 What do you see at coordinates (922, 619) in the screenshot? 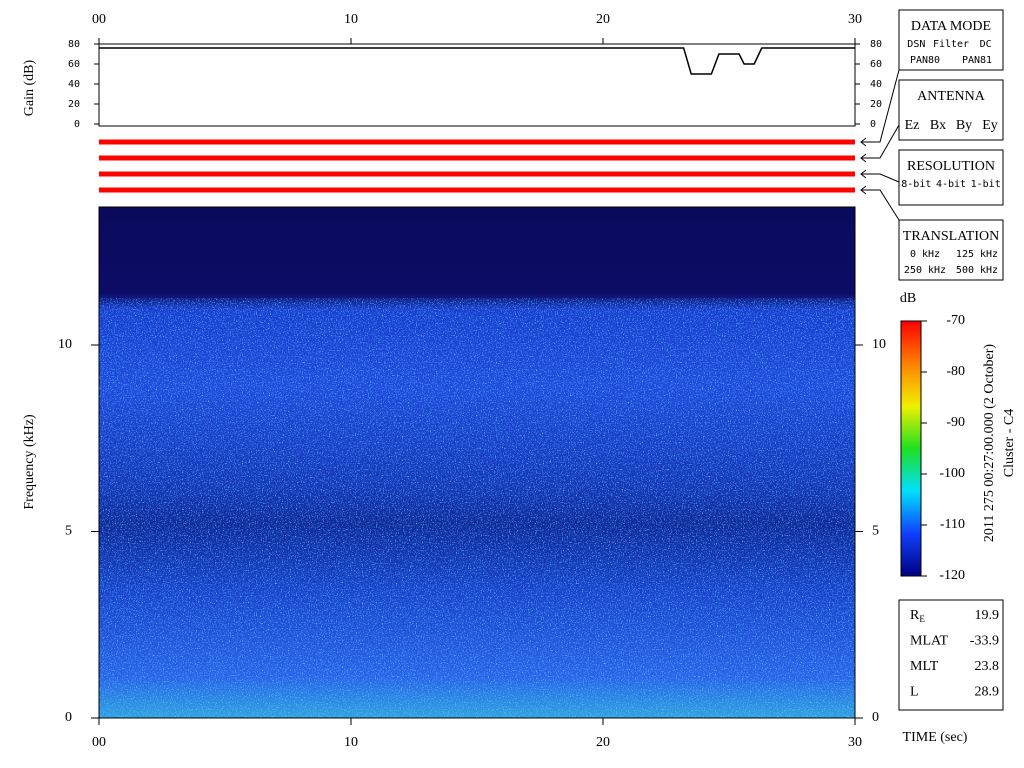
I see `parameter-subscript: E` at bounding box center [922, 619].